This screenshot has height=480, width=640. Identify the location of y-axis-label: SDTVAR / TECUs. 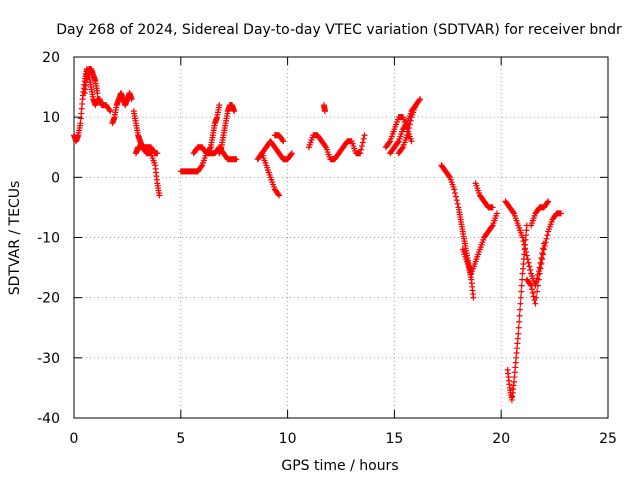
(15, 238).